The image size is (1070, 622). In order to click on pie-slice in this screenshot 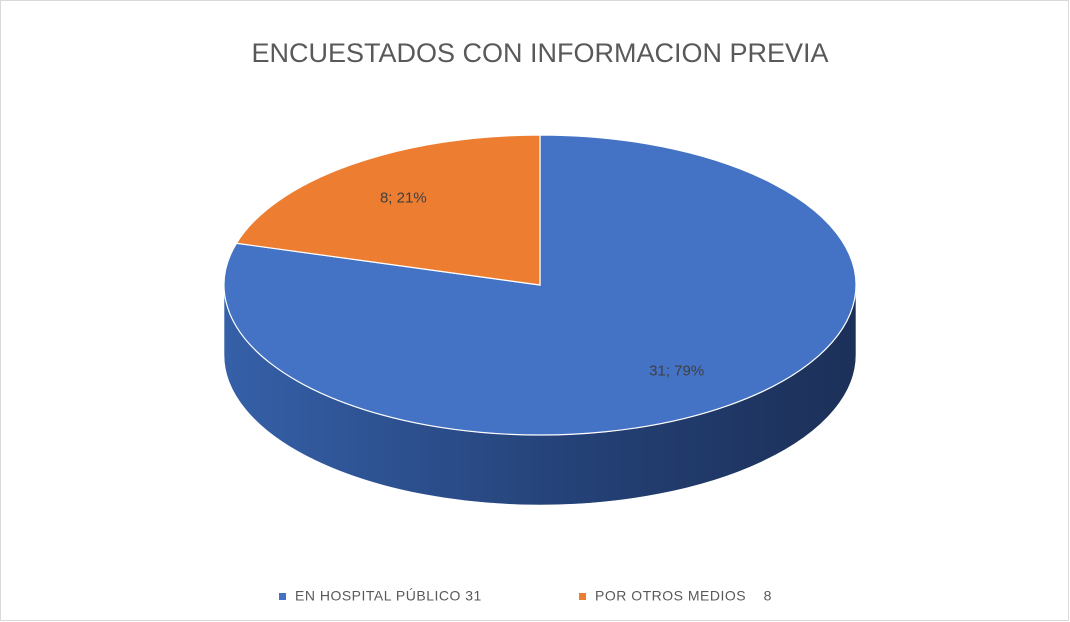, I will do `click(388, 210)`.